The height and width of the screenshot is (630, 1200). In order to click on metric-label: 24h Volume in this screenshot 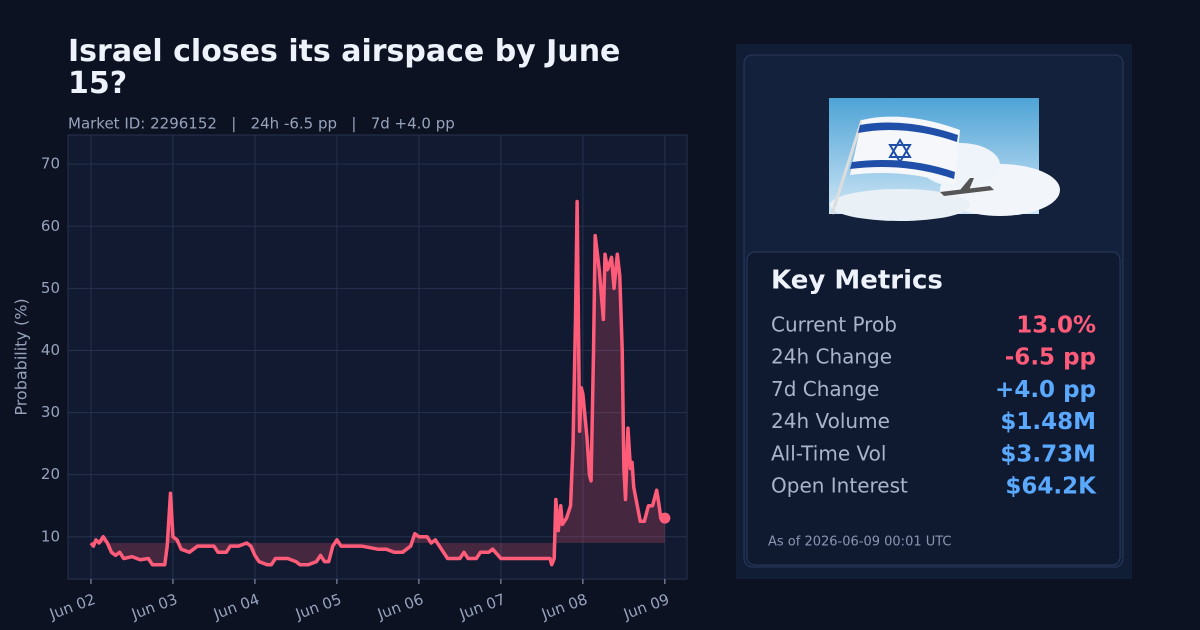, I will do `click(830, 421)`.